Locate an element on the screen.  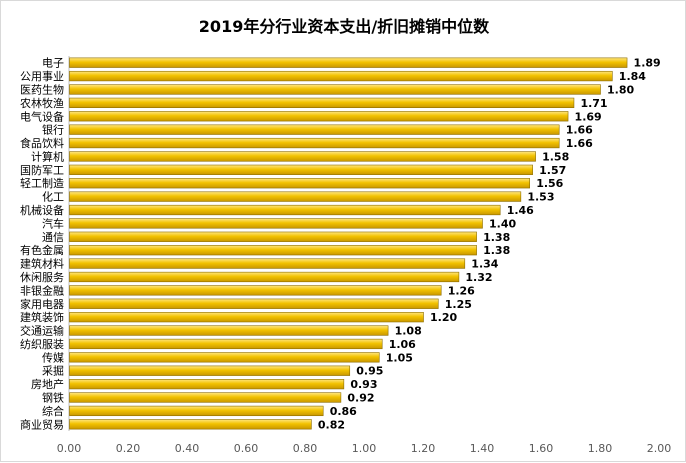
x-tick-label: 1.60 is located at coordinates (541, 448).